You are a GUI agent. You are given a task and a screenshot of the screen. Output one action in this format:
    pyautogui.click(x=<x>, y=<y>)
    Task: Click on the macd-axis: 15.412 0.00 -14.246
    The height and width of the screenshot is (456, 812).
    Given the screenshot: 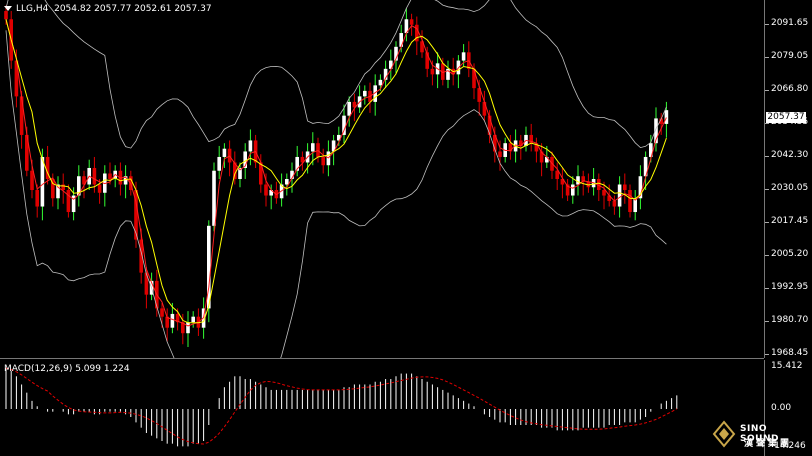 What is the action you would take?
    pyautogui.click(x=788, y=408)
    